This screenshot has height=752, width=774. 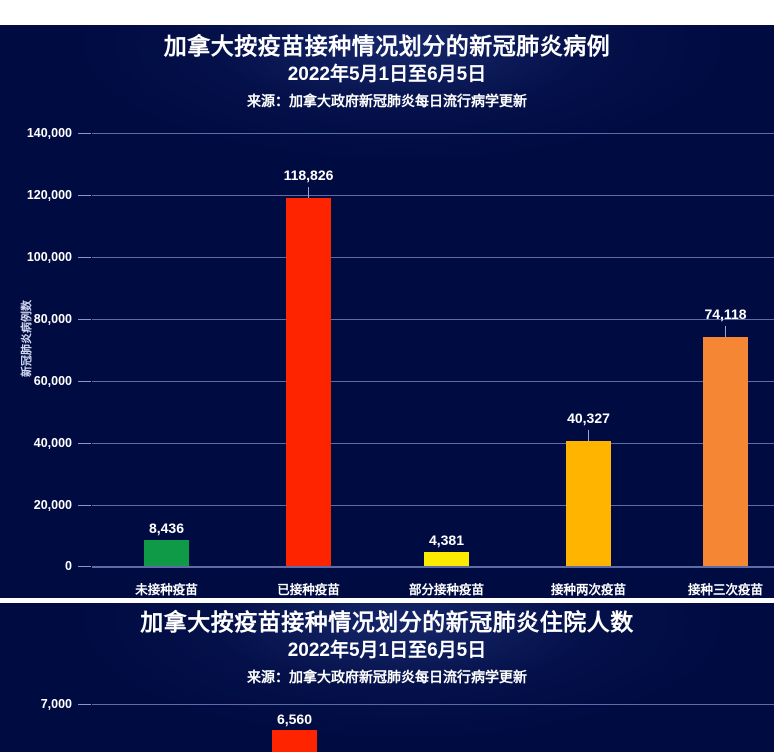 What do you see at coordinates (387, 651) in the screenshot?
I see `covid-hospitalizations-subtitle: 2022年5月1日至6月5日` at bounding box center [387, 651].